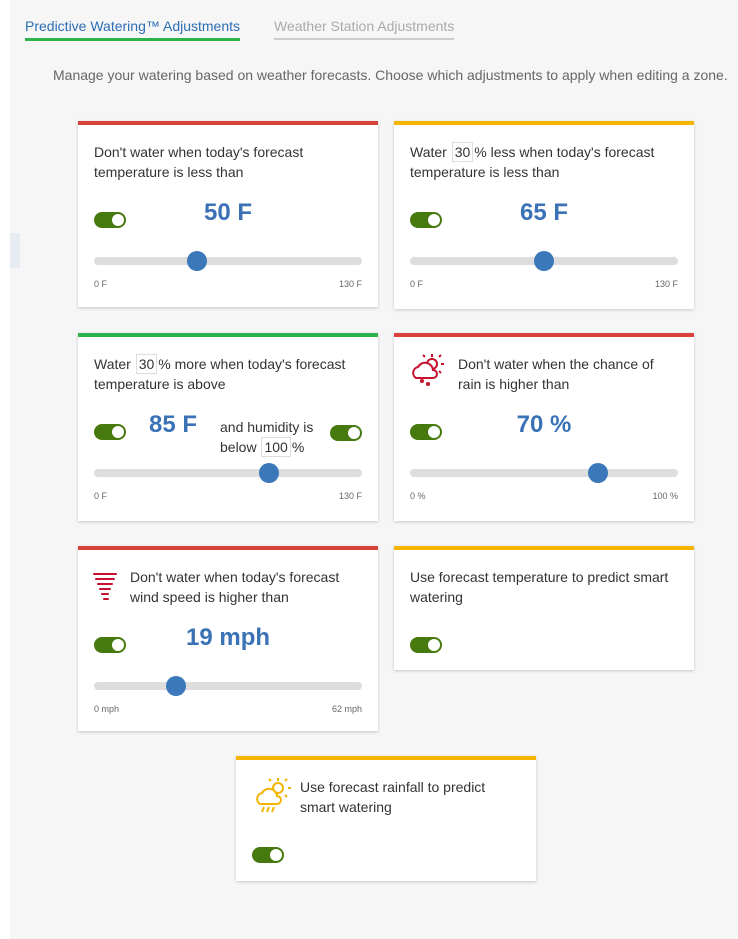 The width and height of the screenshot is (738, 939). What do you see at coordinates (298, 447) in the screenshot?
I see `label: %` at bounding box center [298, 447].